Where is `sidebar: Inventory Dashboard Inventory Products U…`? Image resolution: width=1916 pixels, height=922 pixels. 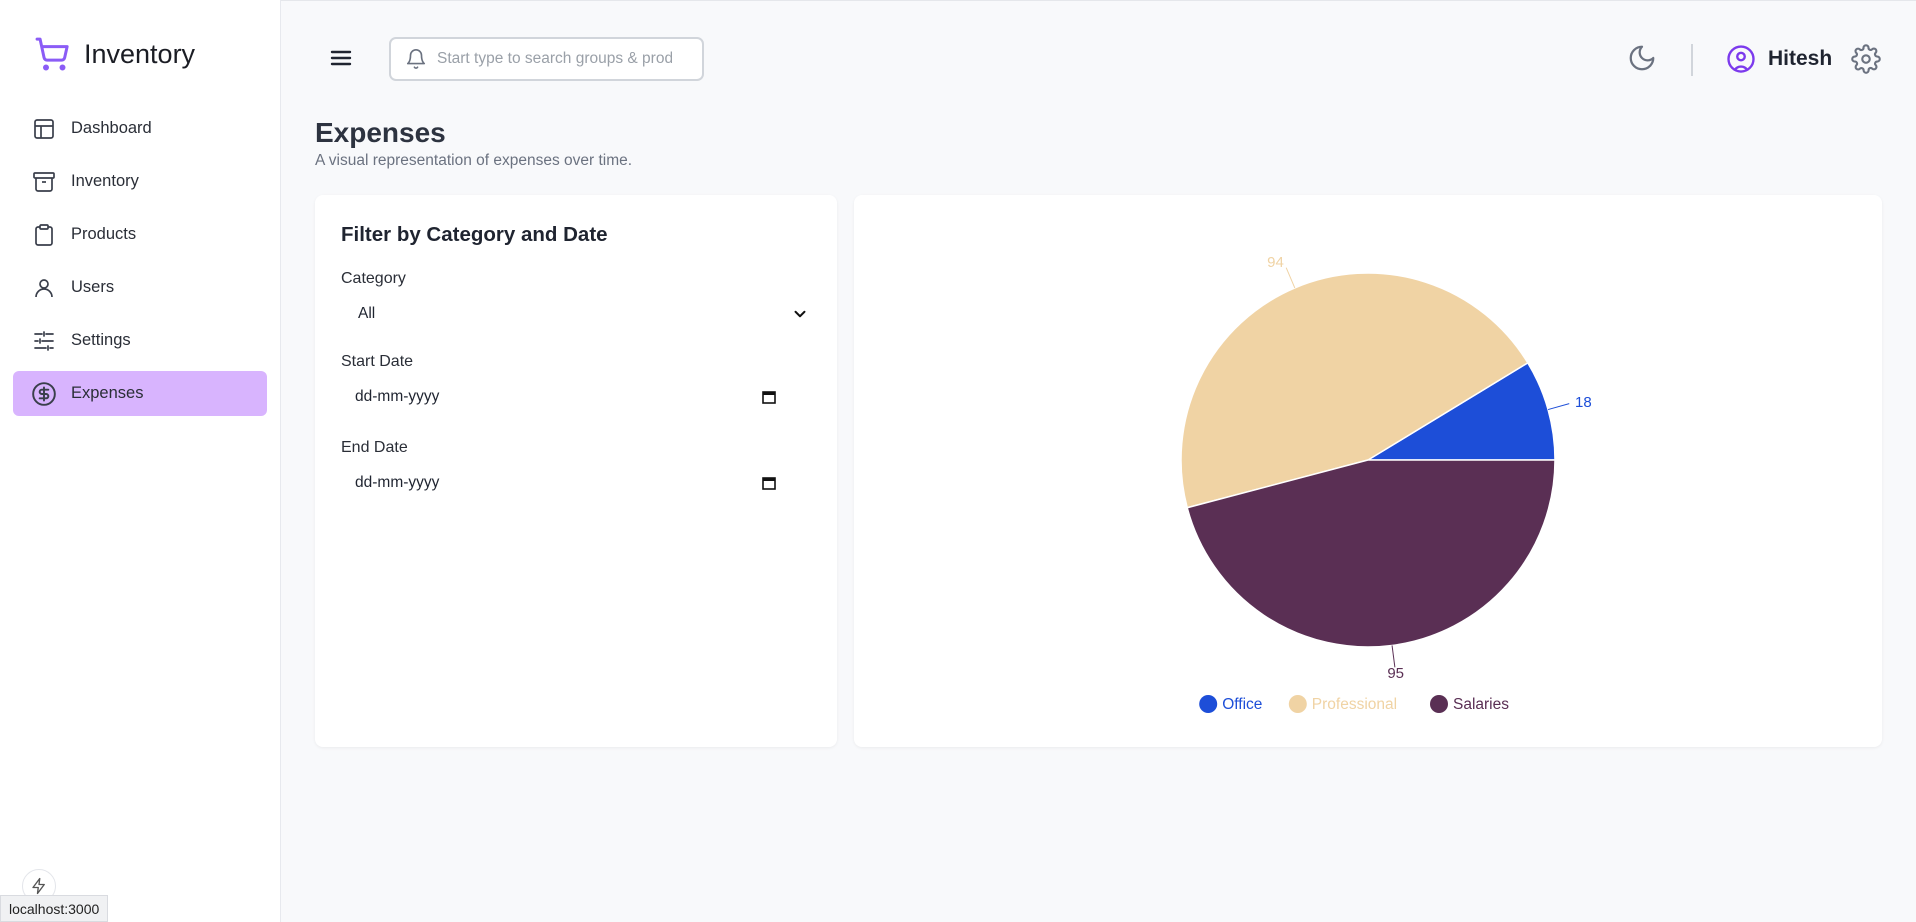 sidebar: Inventory Dashboard Inventory Products U… is located at coordinates (140, 461).